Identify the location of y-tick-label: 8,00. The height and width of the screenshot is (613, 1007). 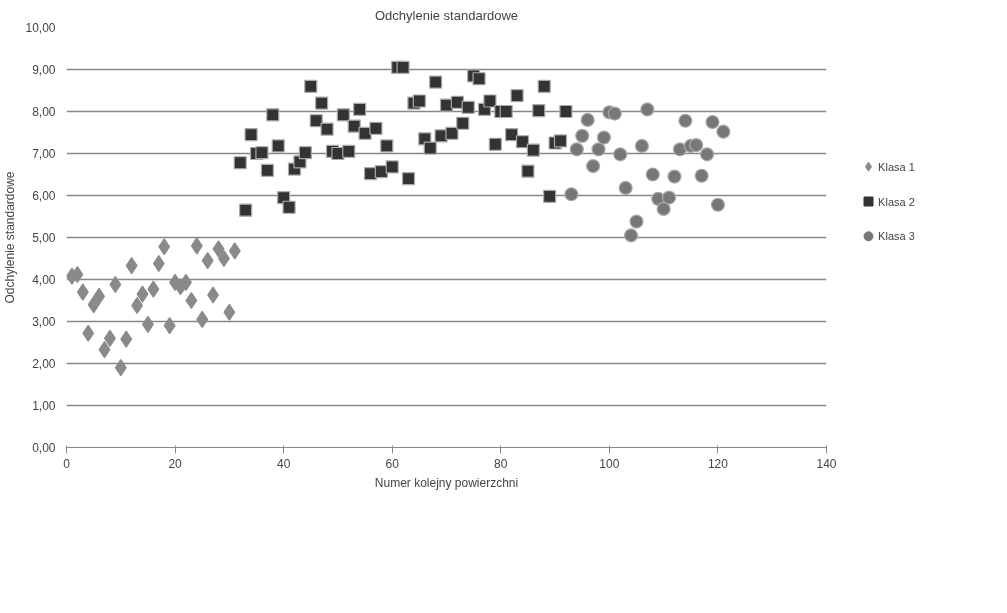
(44, 112).